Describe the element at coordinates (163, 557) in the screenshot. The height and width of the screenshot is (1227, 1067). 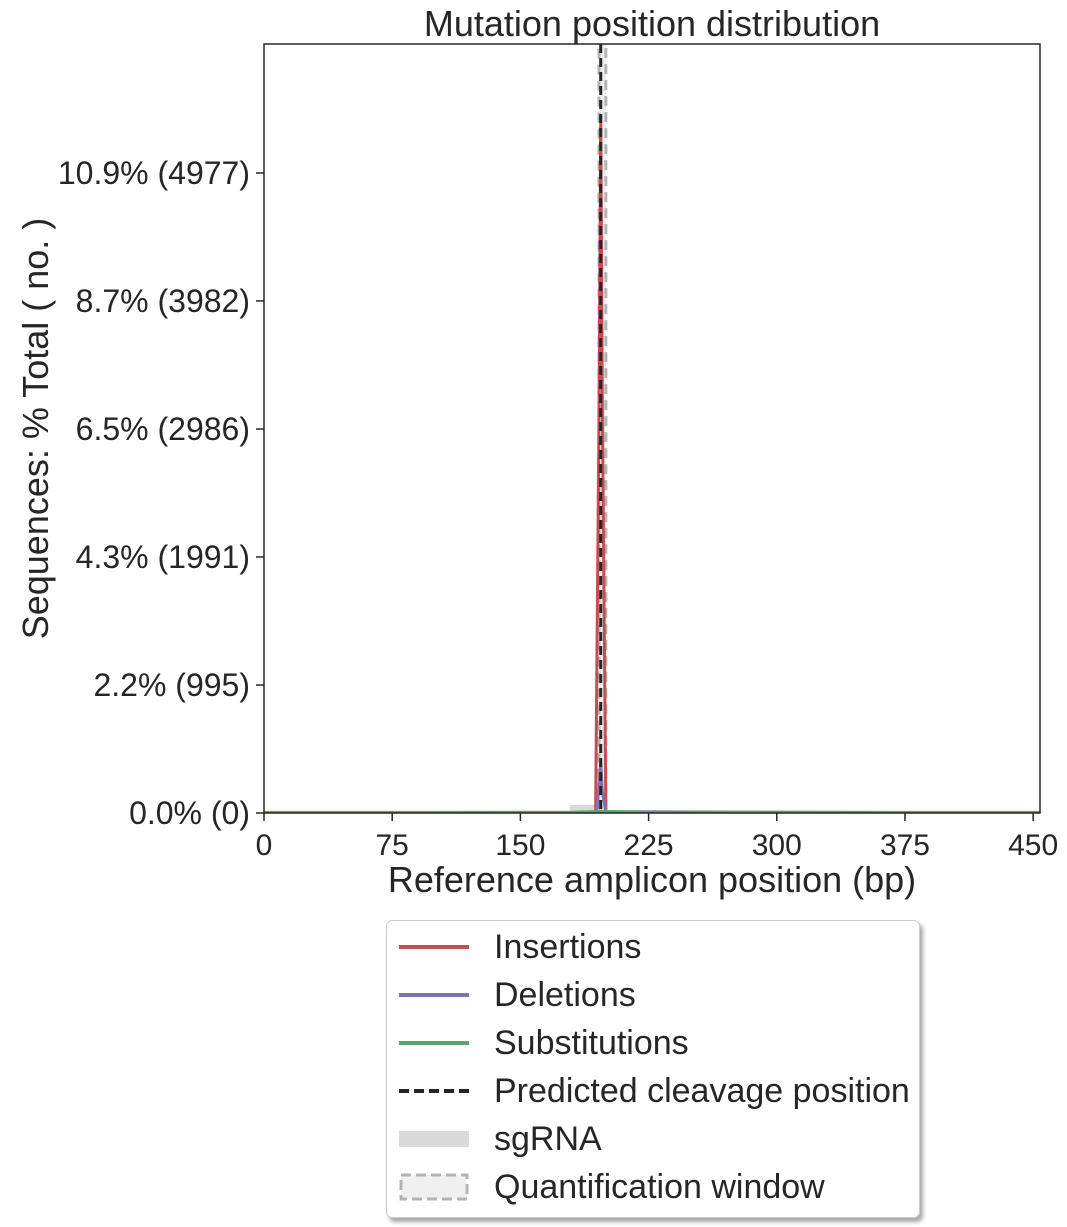
I see `y-tick-label: 4.3% (1991)` at that location.